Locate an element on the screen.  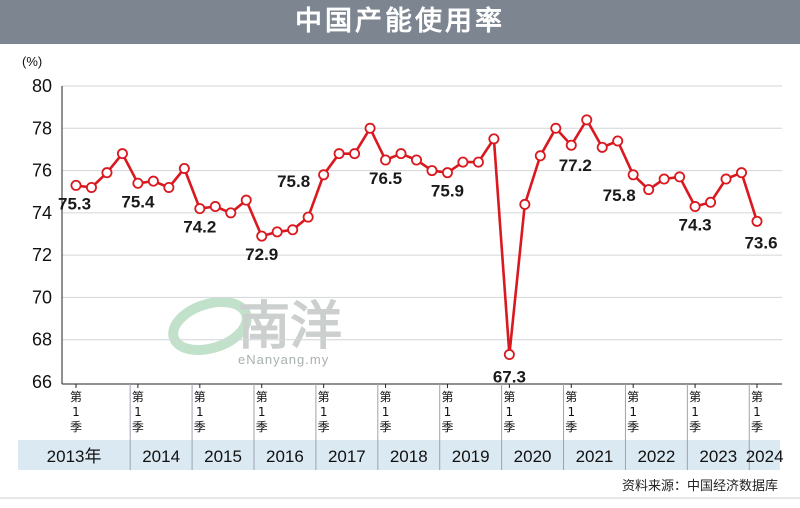
y-tick-label: 72 is located at coordinates (42, 255).